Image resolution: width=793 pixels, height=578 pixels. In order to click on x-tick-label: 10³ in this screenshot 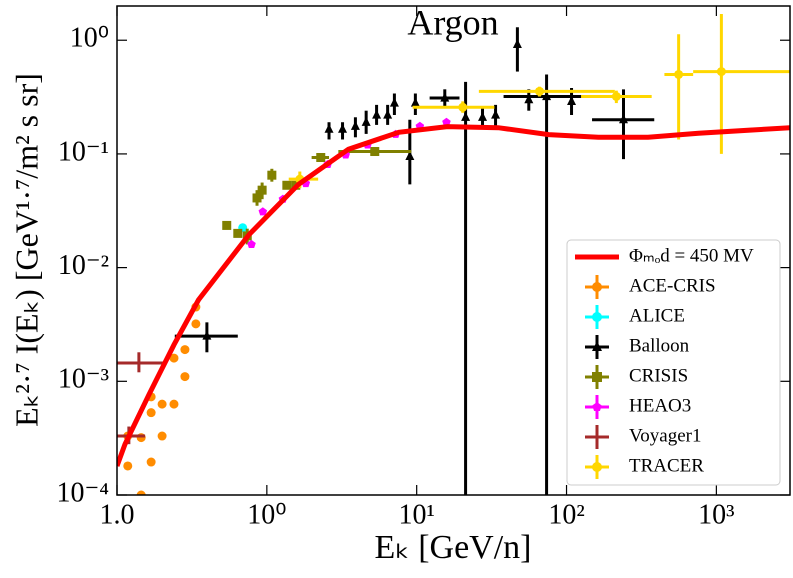, I will do `click(716, 514)`.